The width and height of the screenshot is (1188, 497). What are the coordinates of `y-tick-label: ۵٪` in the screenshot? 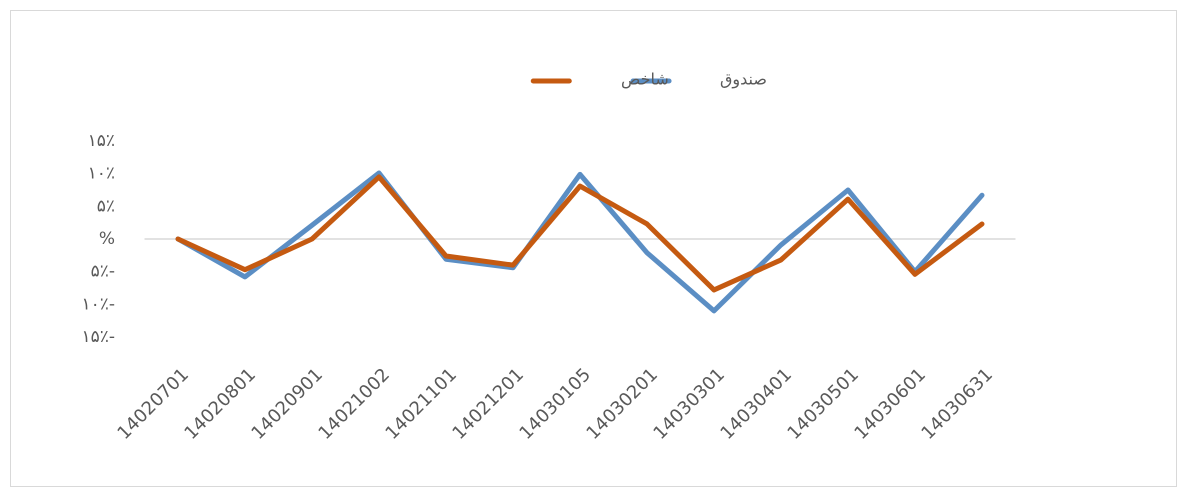 It's located at (106, 206).